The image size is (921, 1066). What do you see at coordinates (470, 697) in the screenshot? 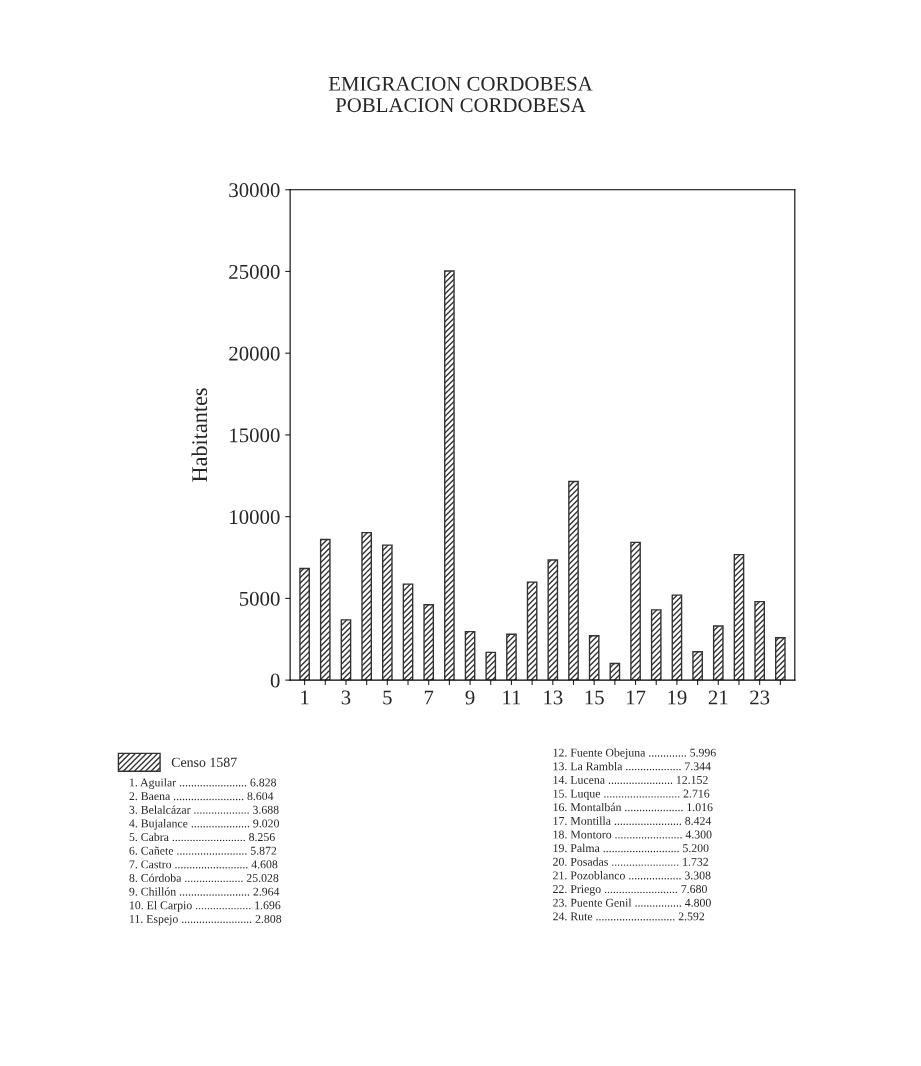
I see `x-tick-label: 9` at bounding box center [470, 697].